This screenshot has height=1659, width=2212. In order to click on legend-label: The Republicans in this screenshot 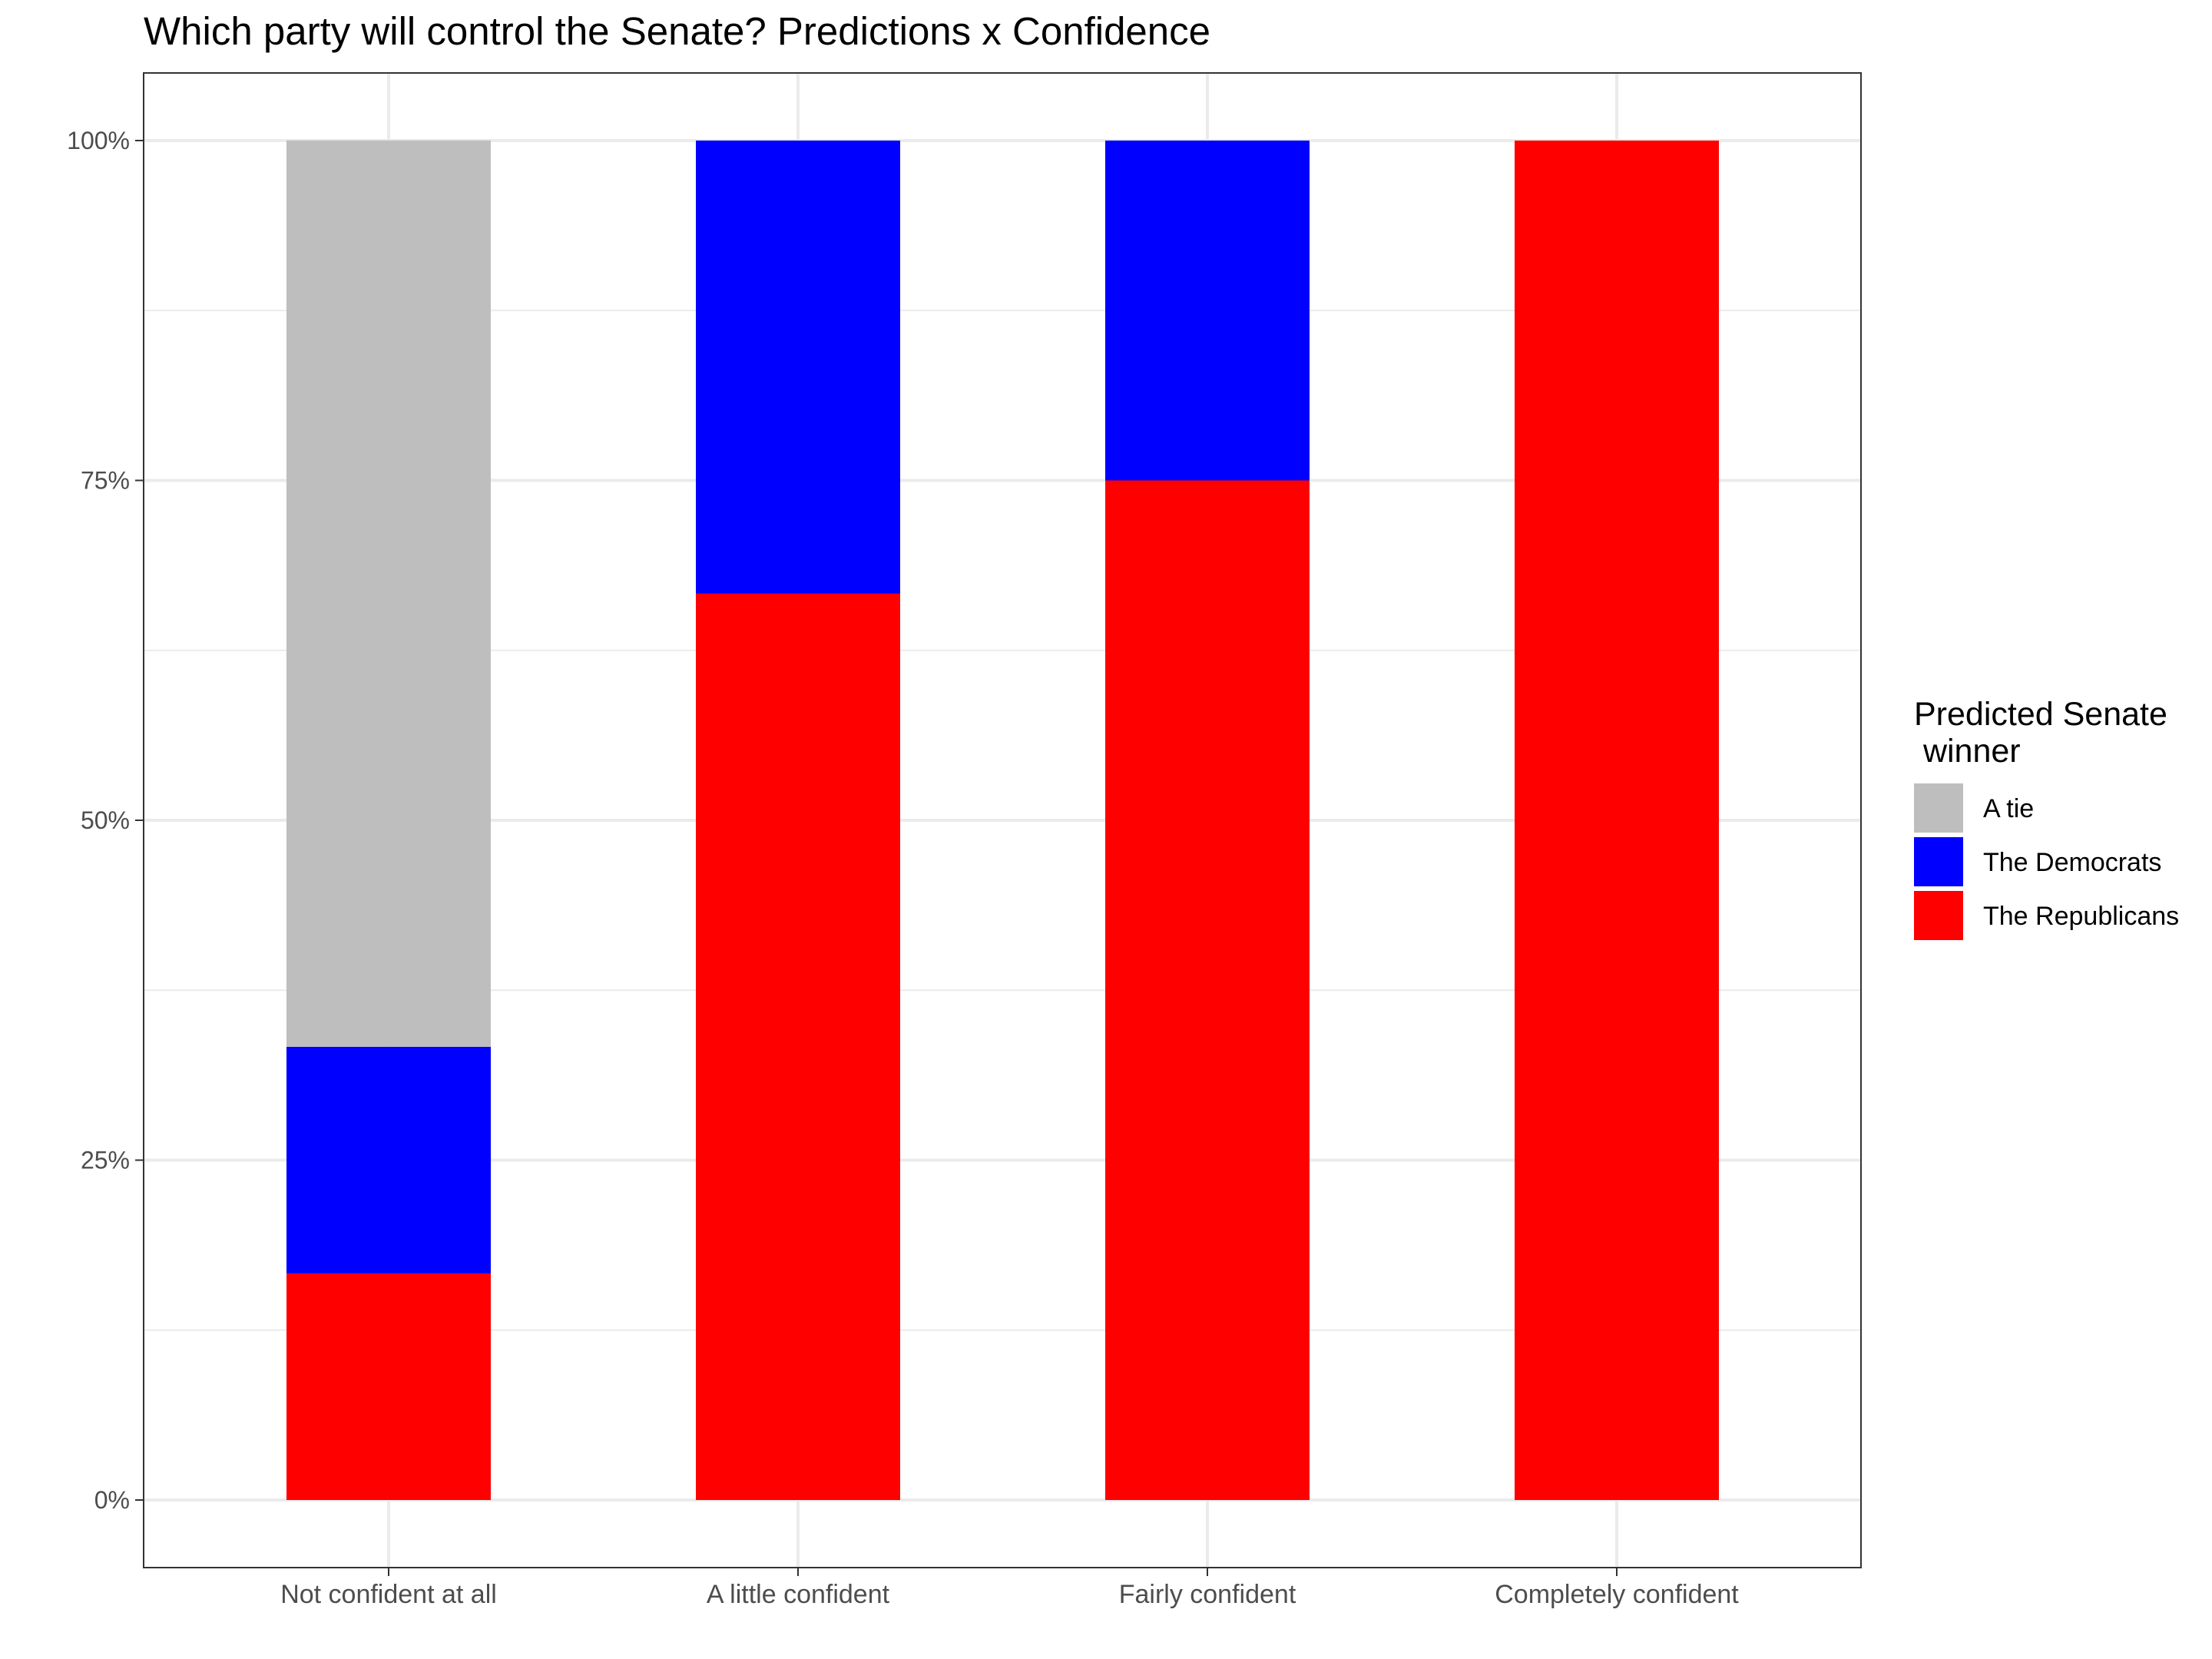, I will do `click(2081, 916)`.